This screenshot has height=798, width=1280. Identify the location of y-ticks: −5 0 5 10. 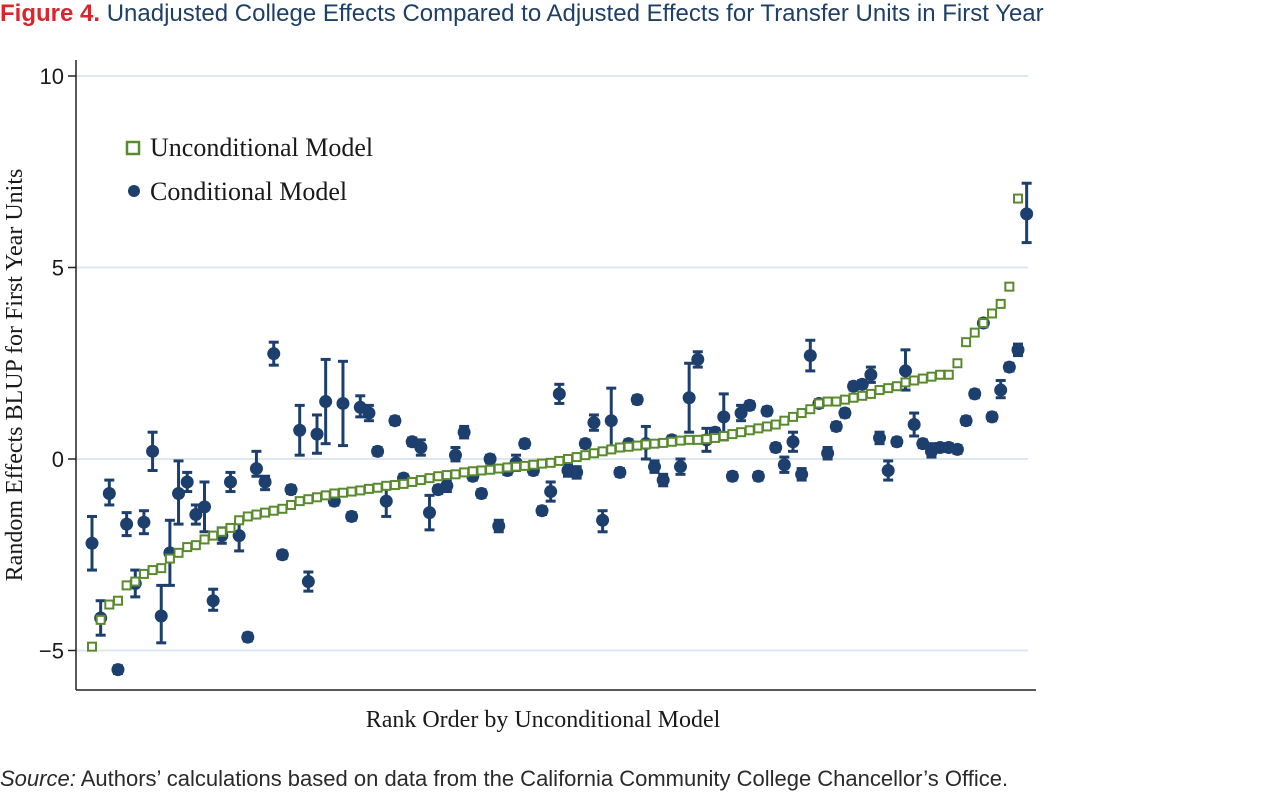
(57, 364).